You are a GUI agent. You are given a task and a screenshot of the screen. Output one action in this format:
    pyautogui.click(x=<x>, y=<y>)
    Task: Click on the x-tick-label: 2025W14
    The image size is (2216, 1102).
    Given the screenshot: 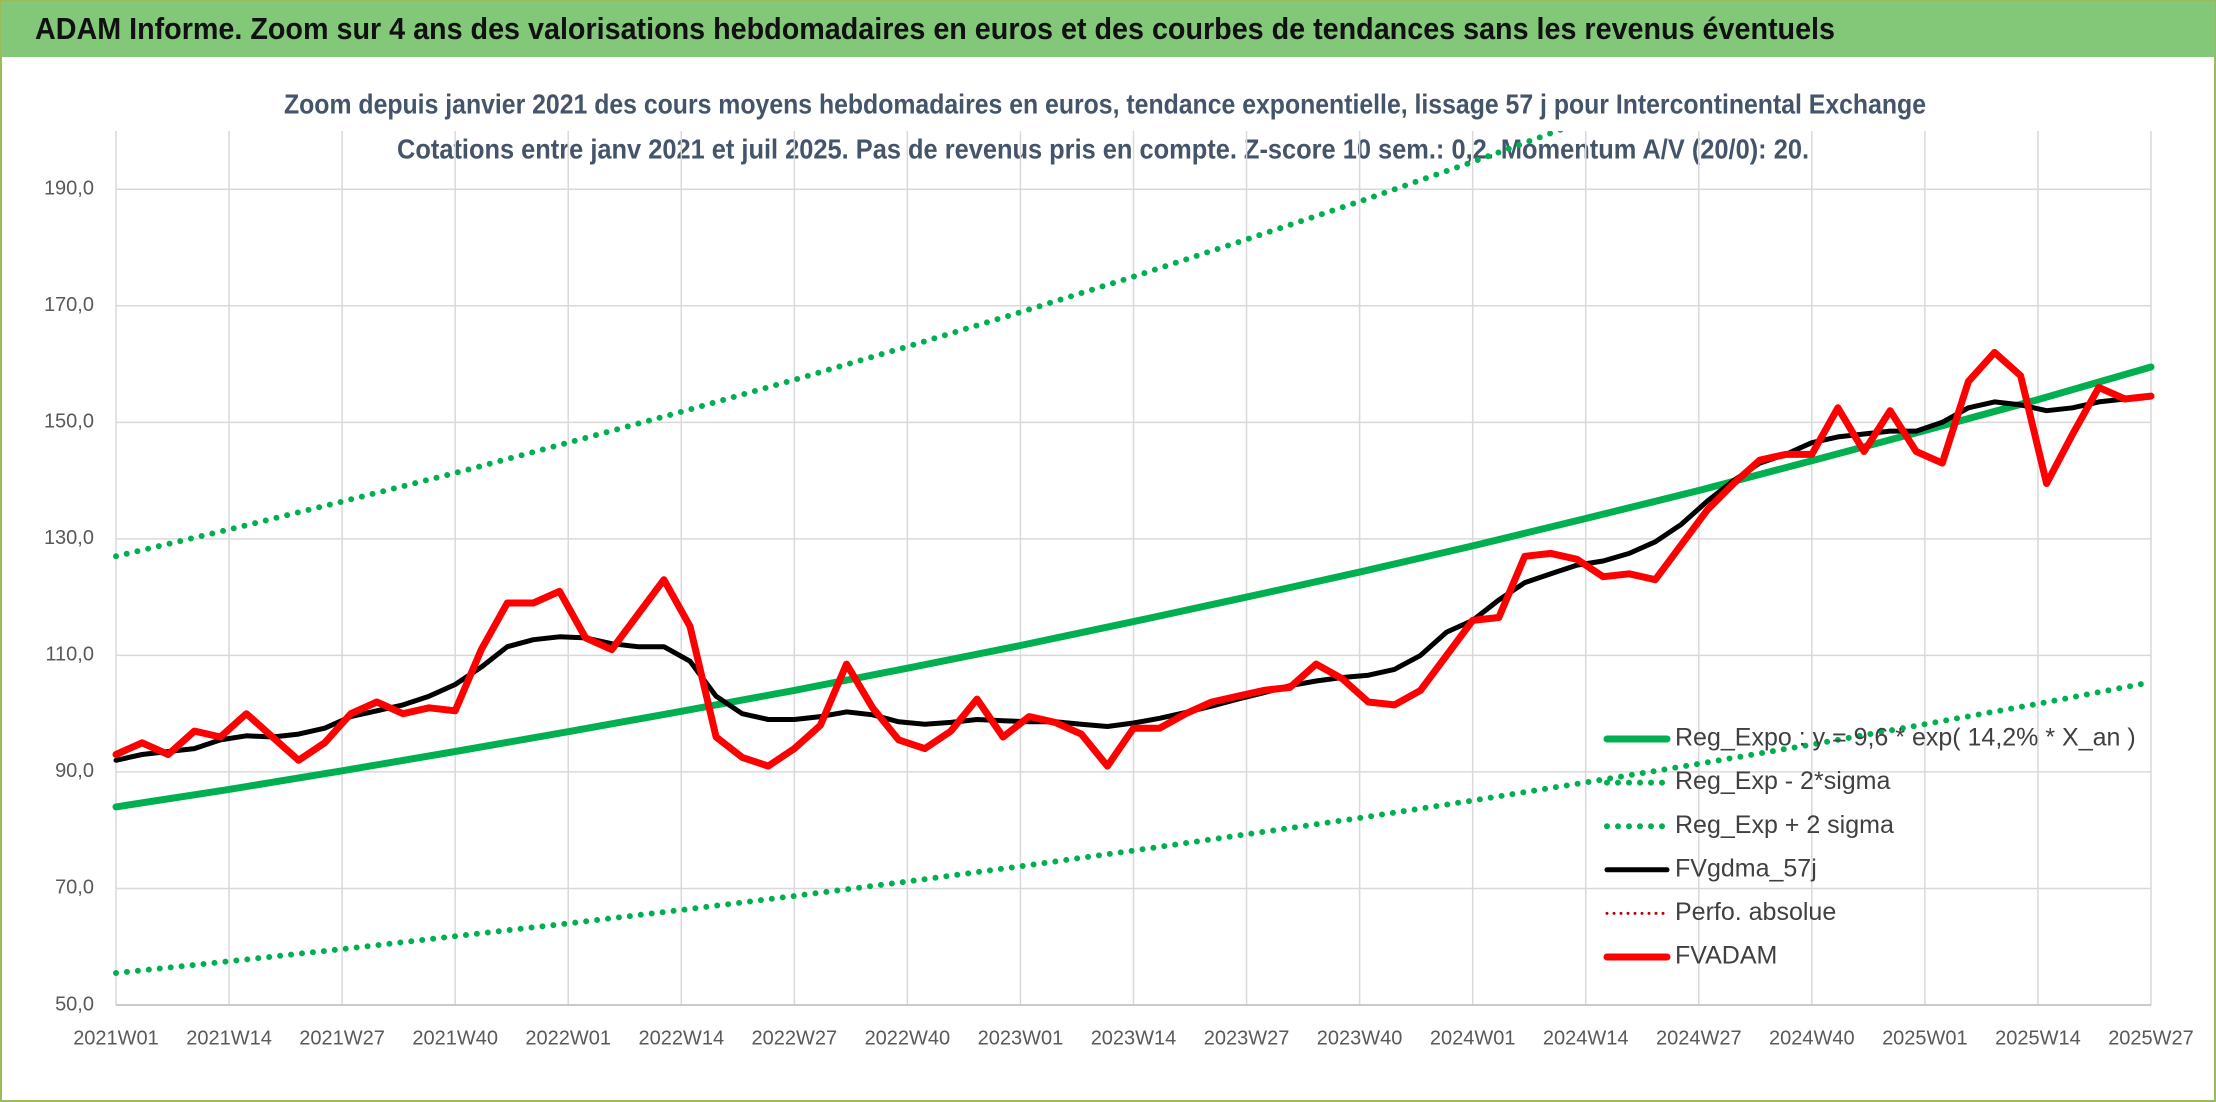 What is the action you would take?
    pyautogui.click(x=2038, y=1038)
    